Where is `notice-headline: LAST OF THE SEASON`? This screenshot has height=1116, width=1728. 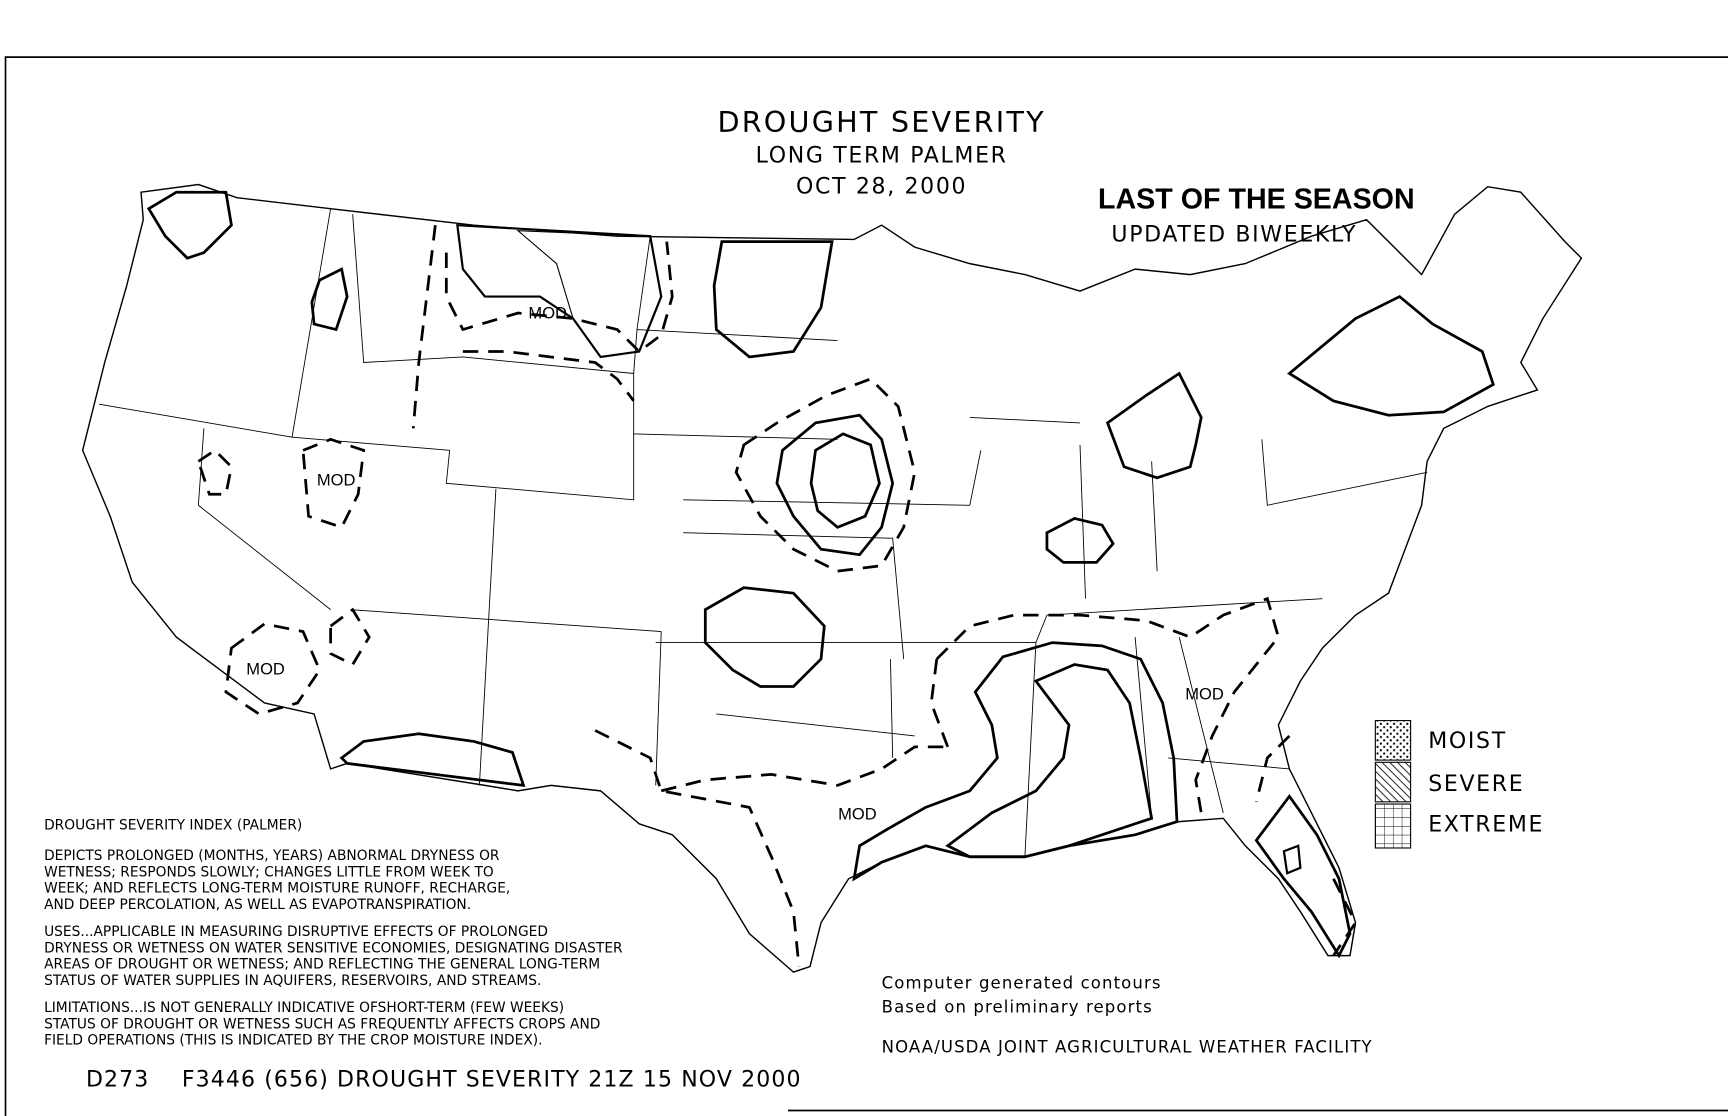 notice-headline: LAST OF THE SEASON is located at coordinates (1256, 200).